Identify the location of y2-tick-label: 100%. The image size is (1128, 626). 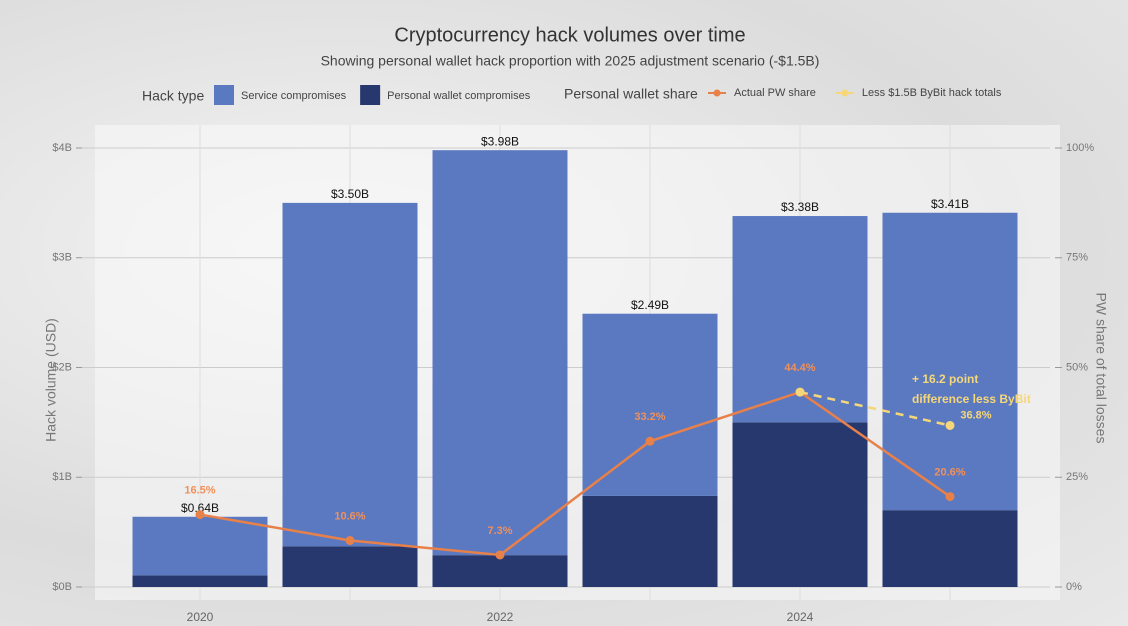
(1080, 148).